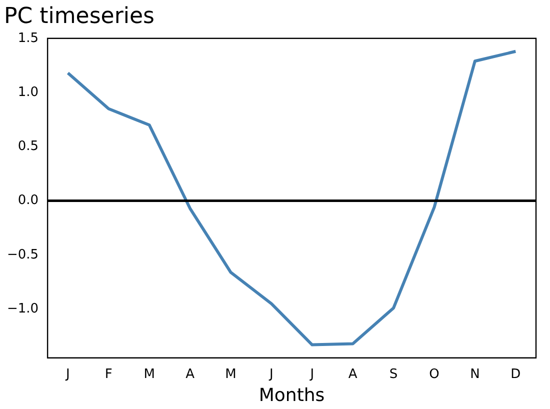  Describe the element at coordinates (393, 374) in the screenshot. I see `x-tick-label: S` at that location.